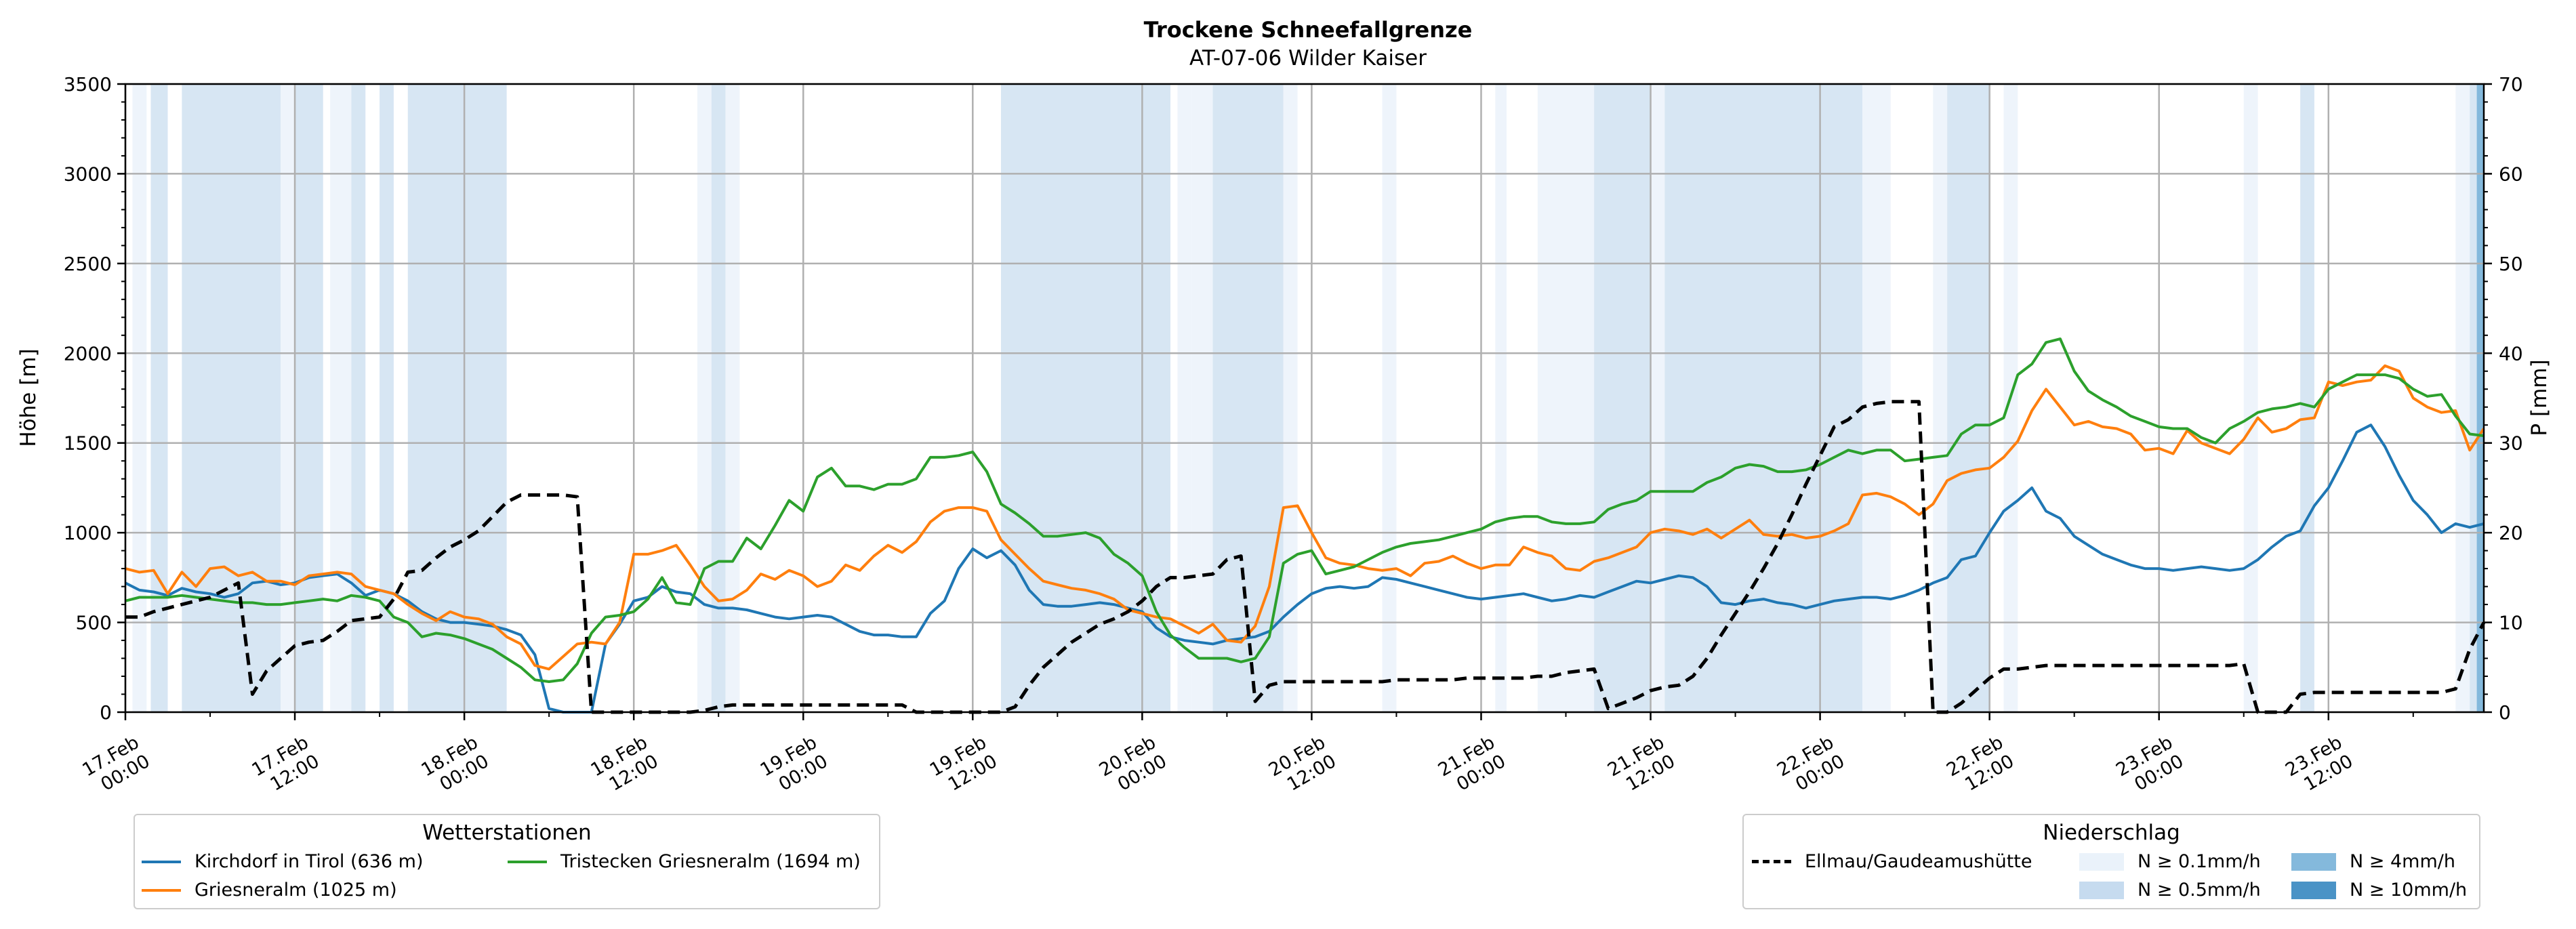 Image resolution: width=2576 pixels, height=929 pixels. Describe the element at coordinates (1981, 766) in the screenshot. I see `x-tick-label-11: 22.Feb12:00` at that location.